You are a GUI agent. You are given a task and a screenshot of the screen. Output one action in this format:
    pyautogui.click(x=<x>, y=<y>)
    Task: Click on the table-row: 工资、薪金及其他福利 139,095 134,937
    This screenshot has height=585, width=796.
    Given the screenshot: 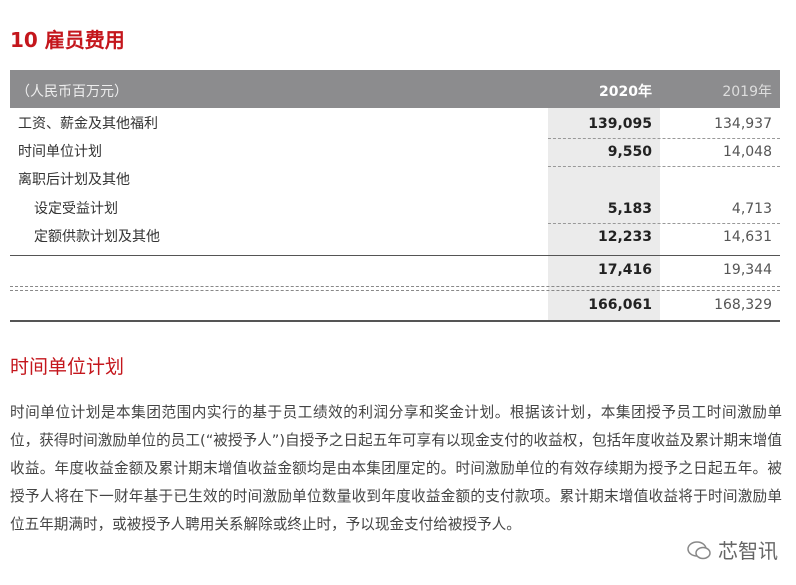 What is the action you would take?
    pyautogui.click(x=395, y=124)
    